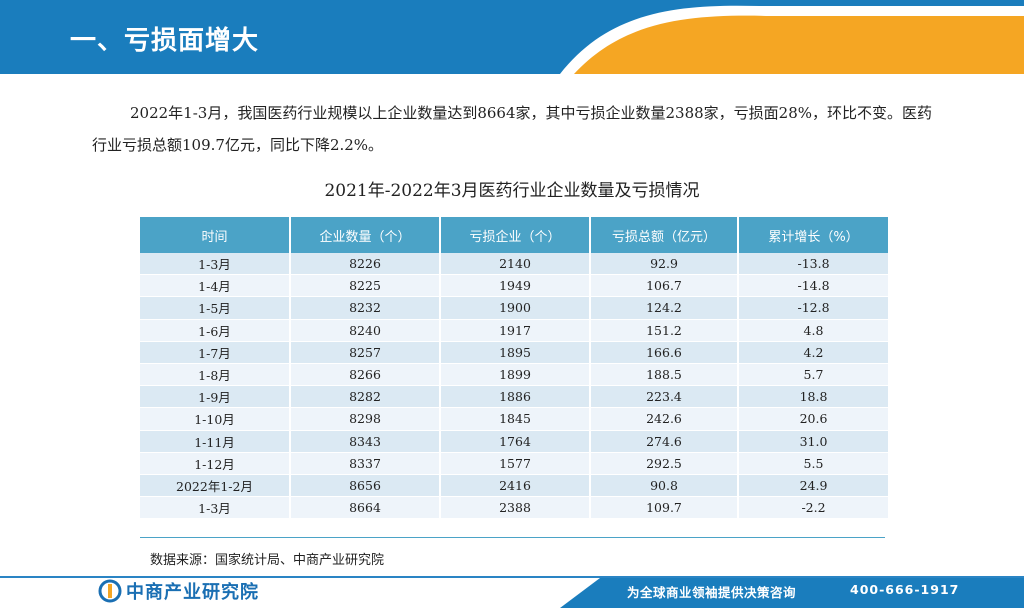  I want to click on table-row: 1-5月 8232 1900 124.2 -12.8, so click(514, 308).